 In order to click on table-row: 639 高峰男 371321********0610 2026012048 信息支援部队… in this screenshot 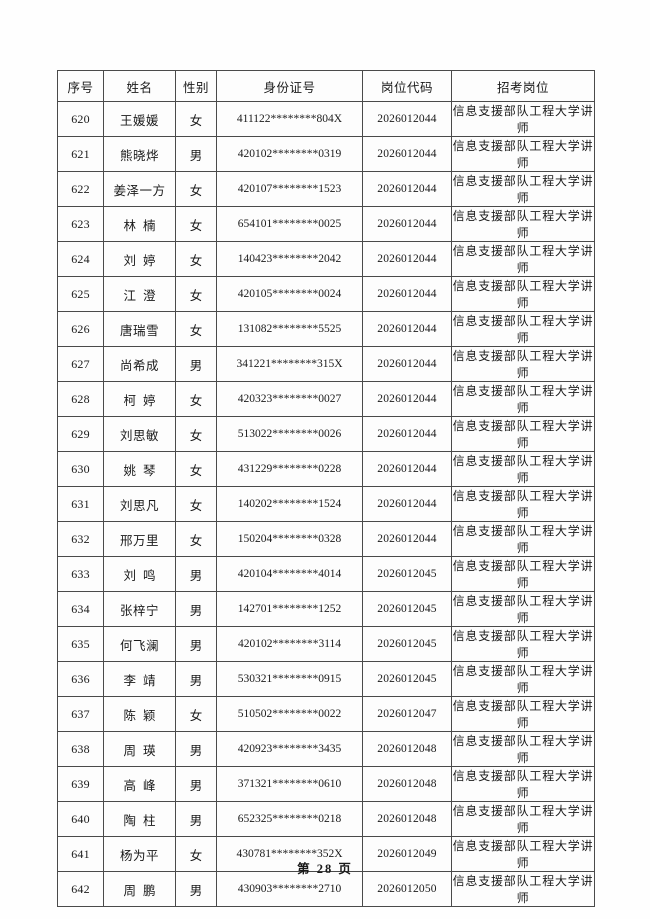, I will do `click(326, 784)`.